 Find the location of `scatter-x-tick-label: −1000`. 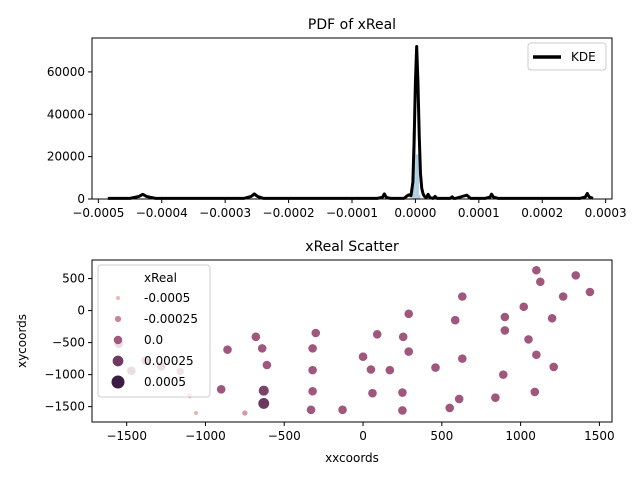

scatter-x-tick-label: −1000 is located at coordinates (205, 436).